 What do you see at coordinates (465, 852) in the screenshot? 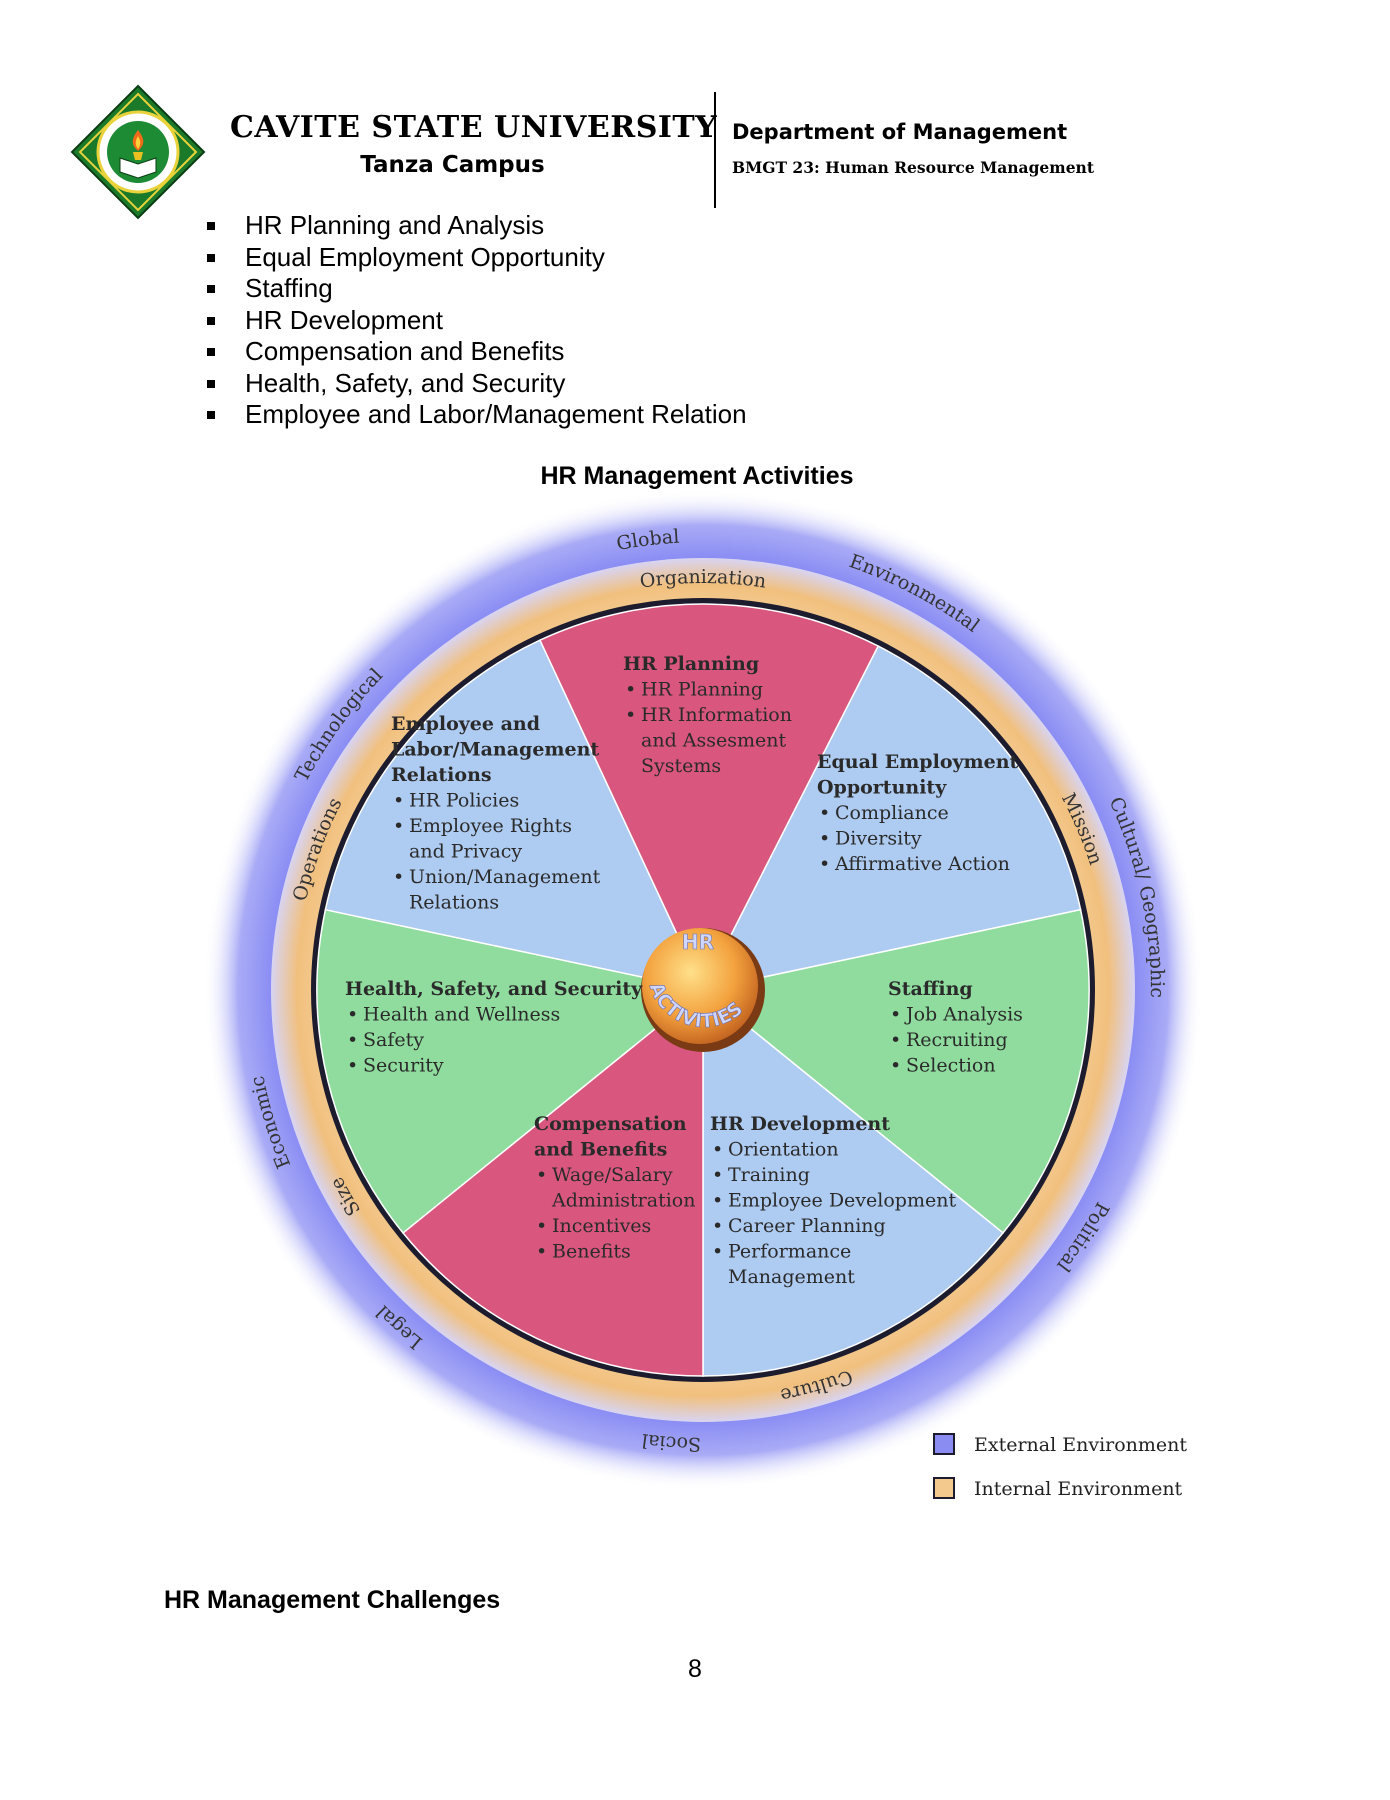
I see `segment-item: and Privacy` at bounding box center [465, 852].